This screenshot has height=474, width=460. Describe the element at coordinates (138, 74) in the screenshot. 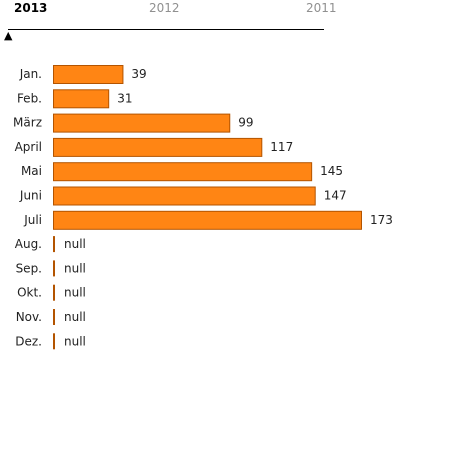

I see `value-label: 39` at that location.